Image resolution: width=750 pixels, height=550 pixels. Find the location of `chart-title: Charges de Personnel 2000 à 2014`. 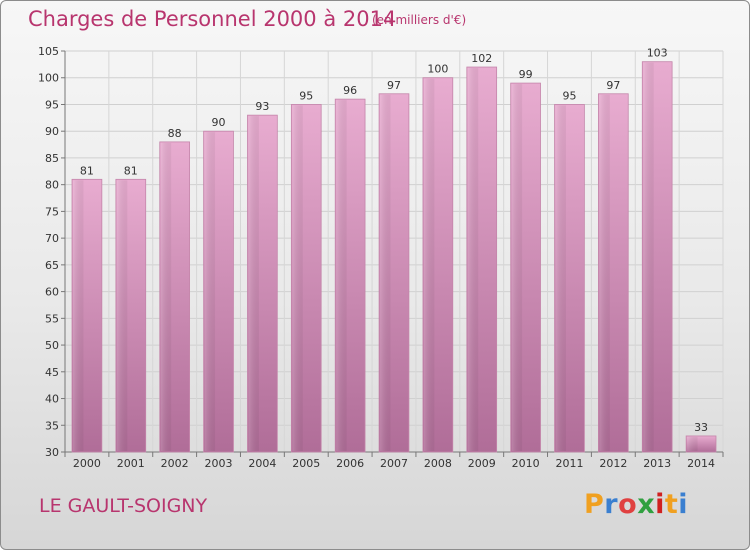

chart-title: Charges de Personnel 2000 à 2014 is located at coordinates (212, 19).